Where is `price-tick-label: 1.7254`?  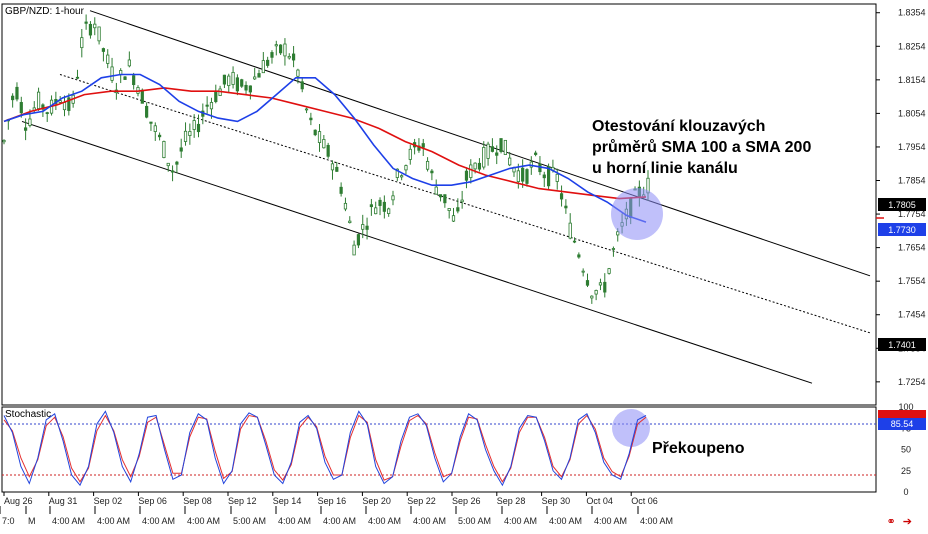
price-tick-label: 1.7254 is located at coordinates (912, 382).